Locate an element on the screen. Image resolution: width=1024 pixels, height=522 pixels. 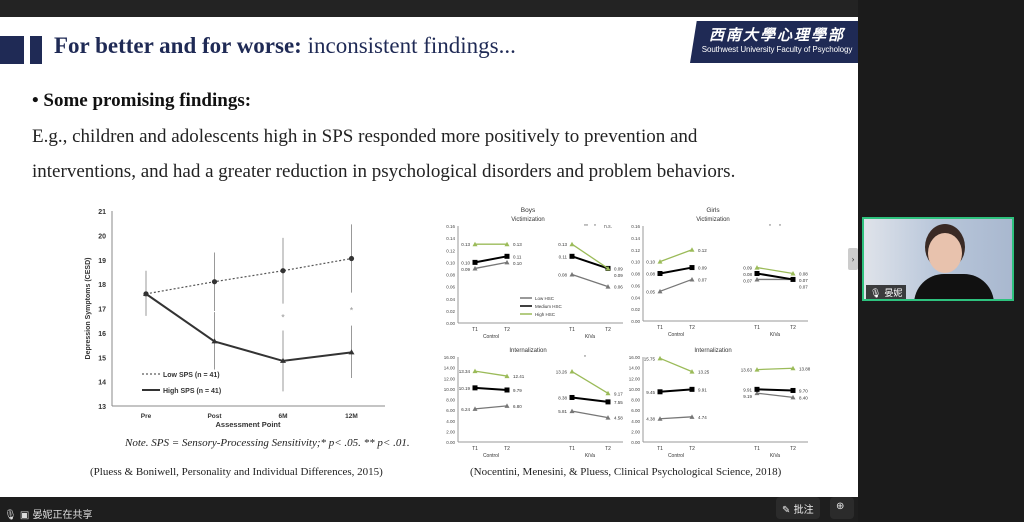
data-label: 15.75 is located at coordinates (650, 358).